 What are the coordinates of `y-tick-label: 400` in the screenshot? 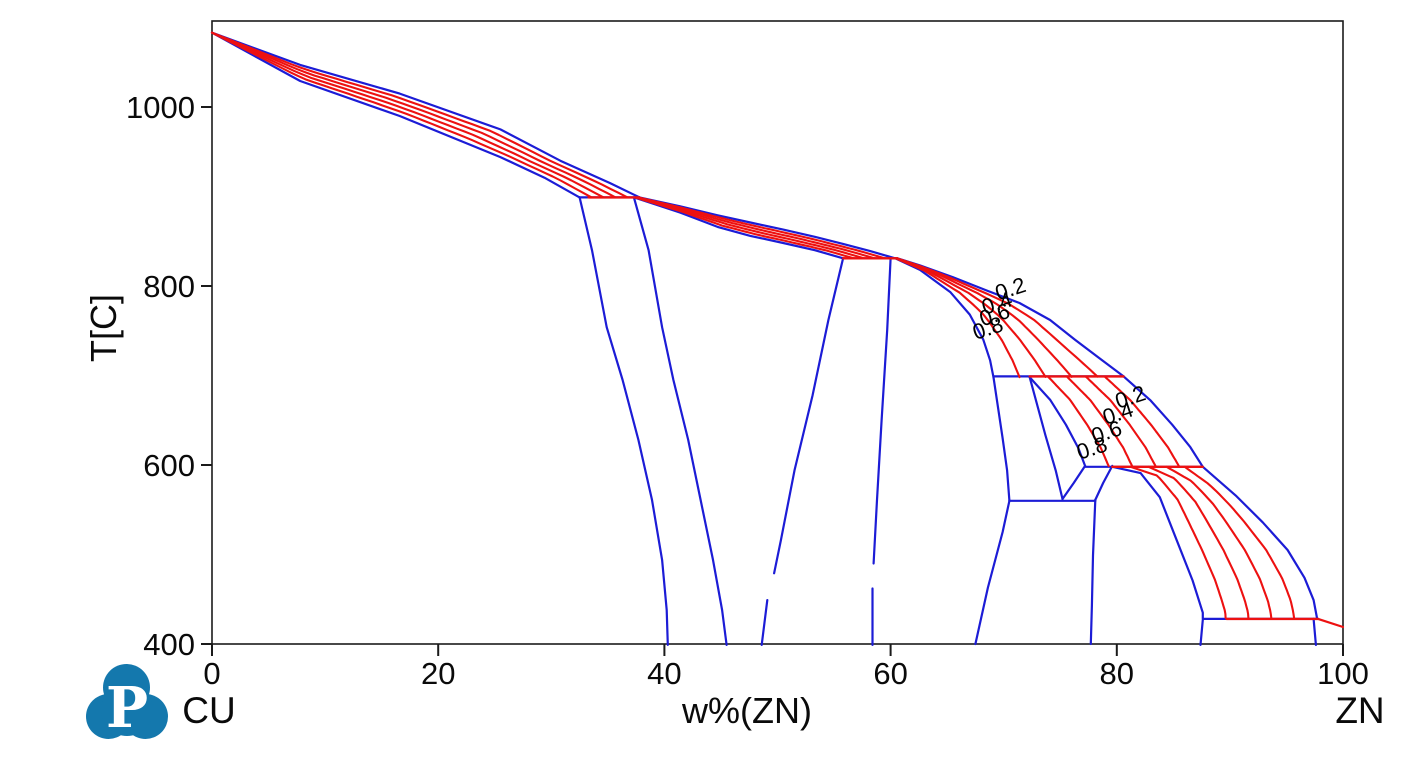 It's located at (169, 644).